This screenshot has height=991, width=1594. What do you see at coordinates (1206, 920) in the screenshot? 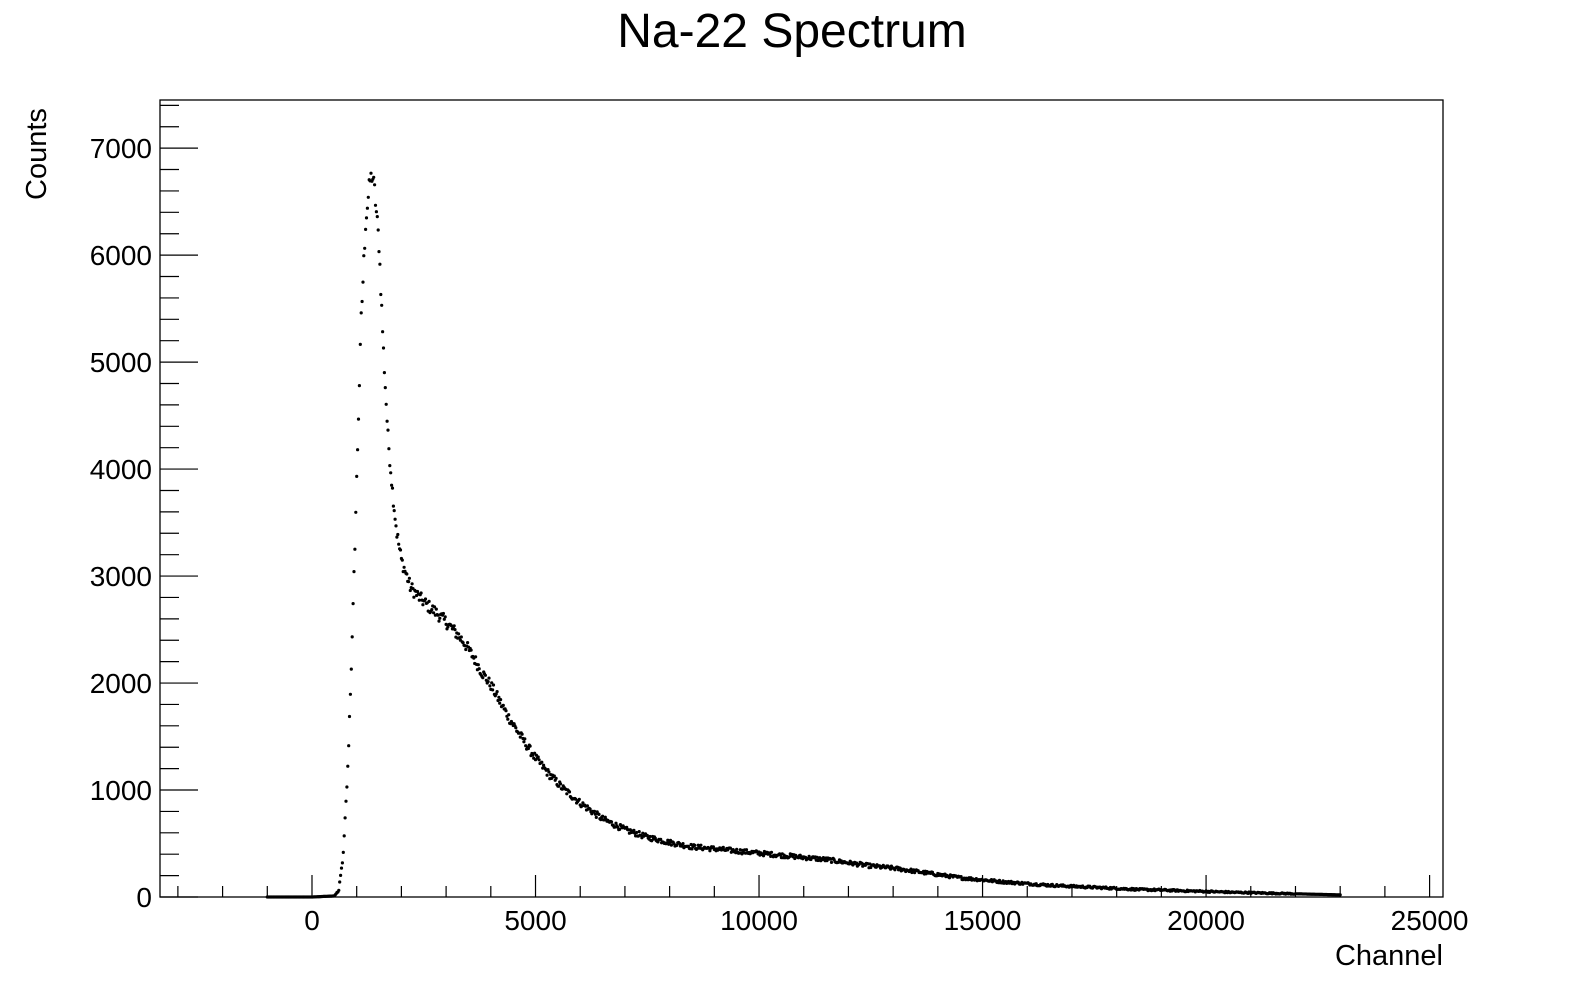
I see `x-tick-label: 20000` at bounding box center [1206, 920].